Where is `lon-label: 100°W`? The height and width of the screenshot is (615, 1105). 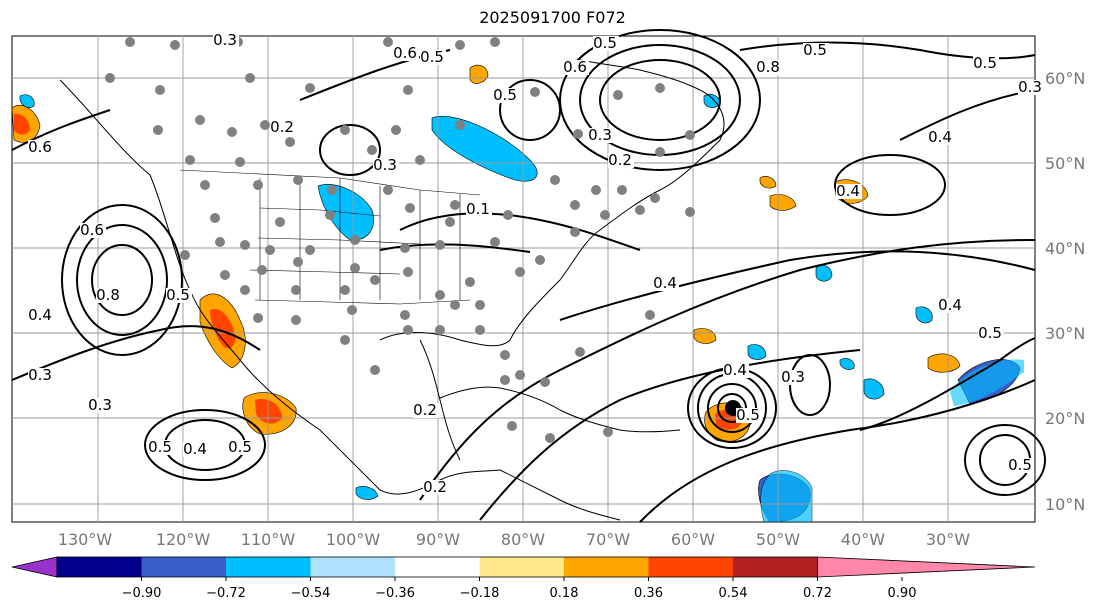 lon-label: 100°W is located at coordinates (353, 539).